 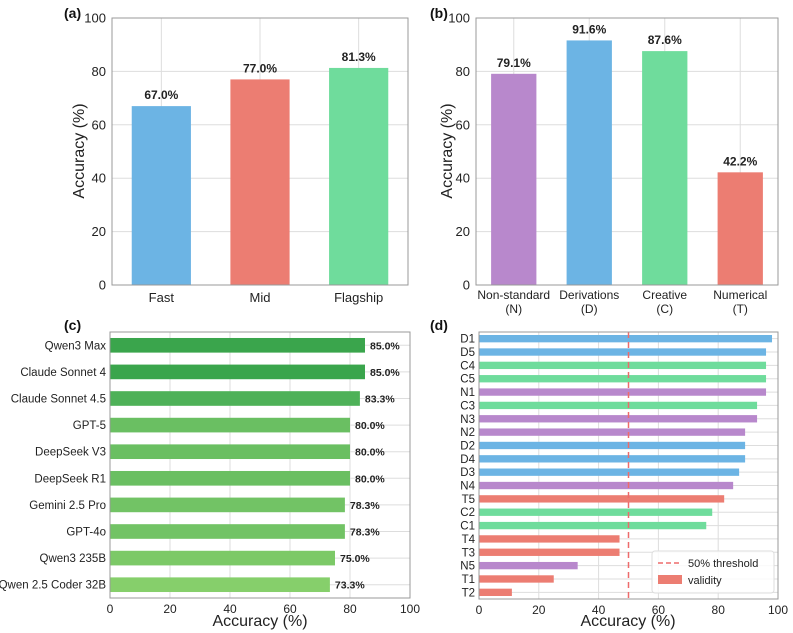 What do you see at coordinates (467, 393) in the screenshot?
I see `y-tick-label: N1` at bounding box center [467, 393].